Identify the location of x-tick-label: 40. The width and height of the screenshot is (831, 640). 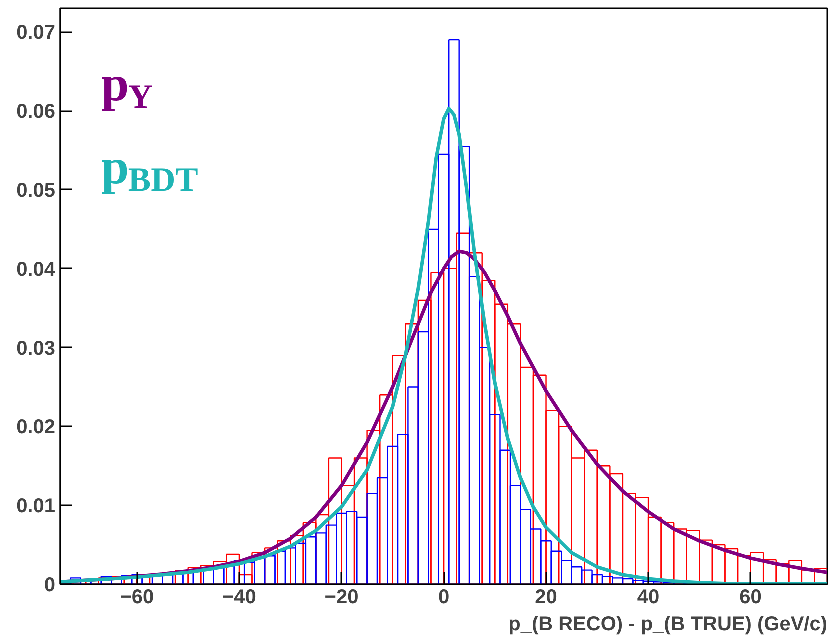
(648, 597).